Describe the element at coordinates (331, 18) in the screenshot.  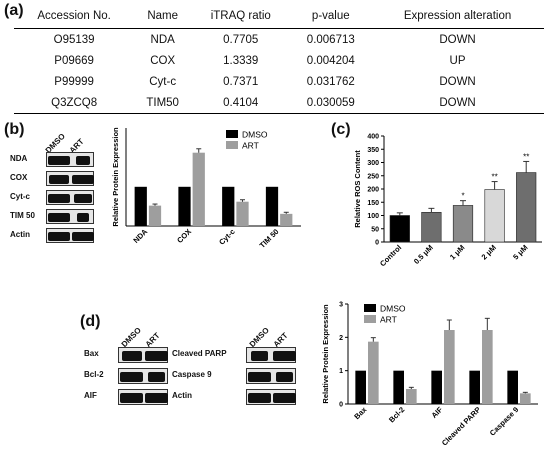
I see `table-header: p-value` at that location.